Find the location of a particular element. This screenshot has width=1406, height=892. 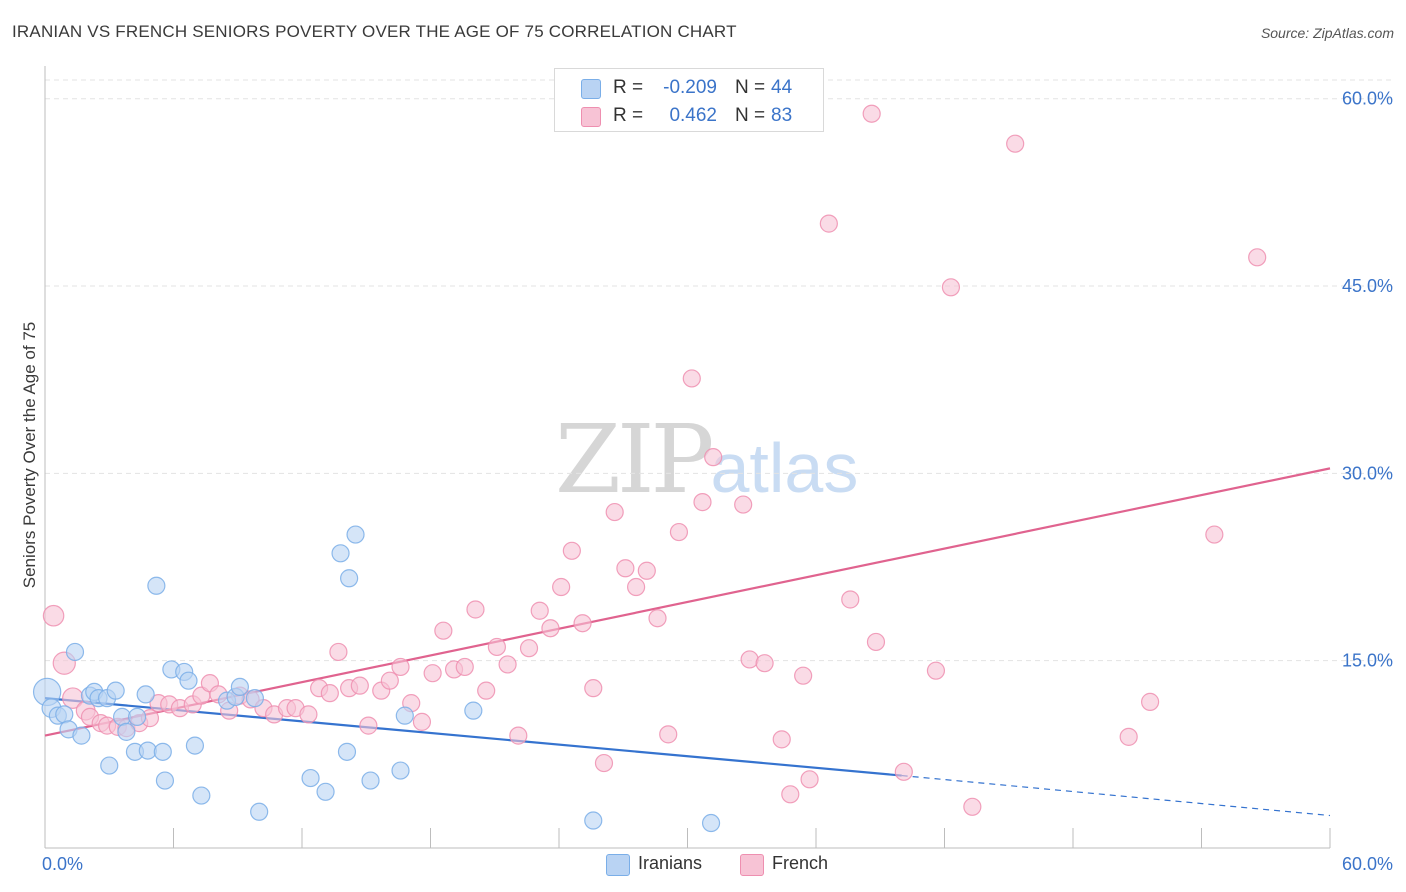

stats-box: R = -0.209 N = 44 R = 0.462 N = 83 is located at coordinates (689, 100).